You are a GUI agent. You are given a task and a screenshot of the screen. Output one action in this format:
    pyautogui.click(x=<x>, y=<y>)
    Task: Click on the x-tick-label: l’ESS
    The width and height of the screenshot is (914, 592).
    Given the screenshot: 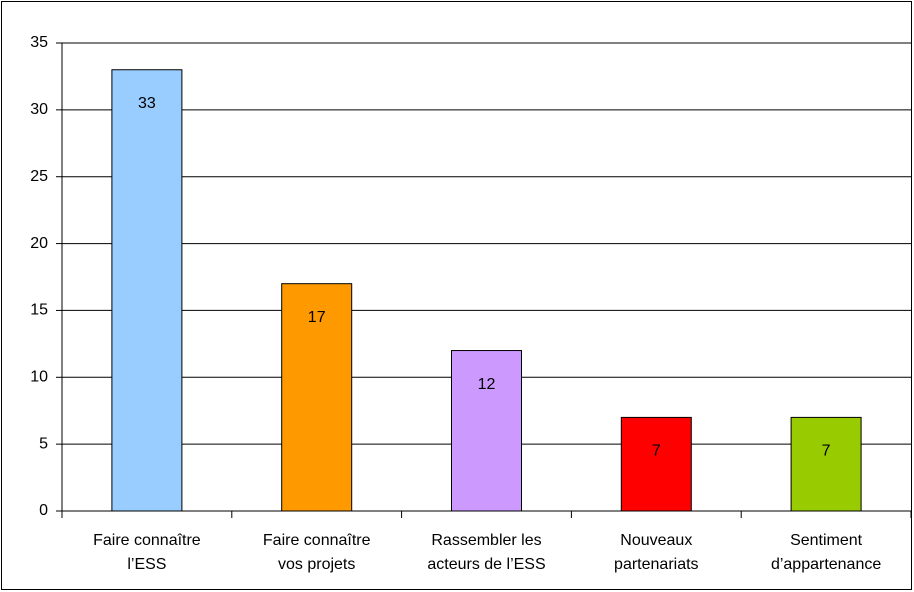 What is the action you would take?
    pyautogui.click(x=146, y=564)
    